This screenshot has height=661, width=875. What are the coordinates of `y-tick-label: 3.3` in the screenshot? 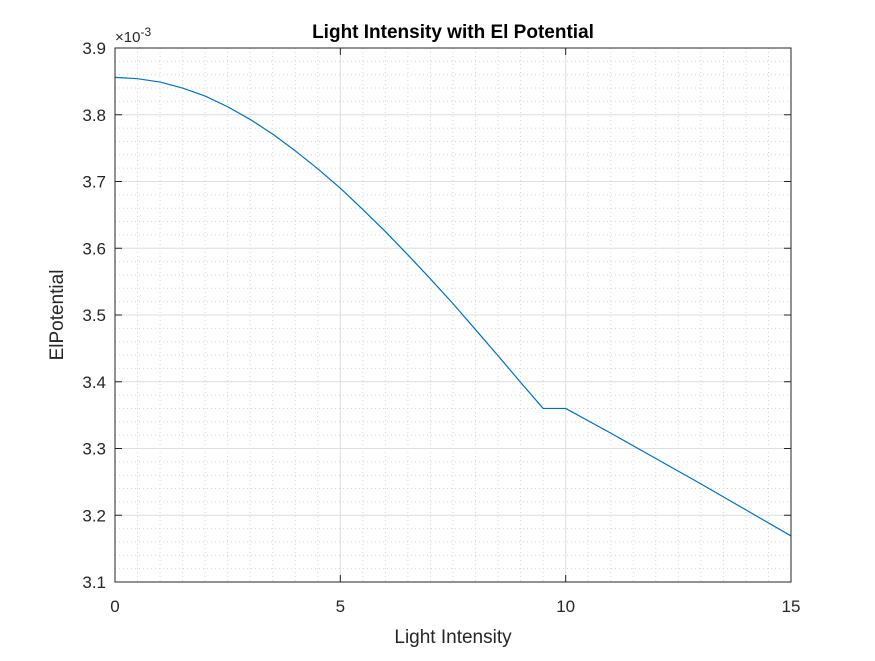 It's located at (94, 449).